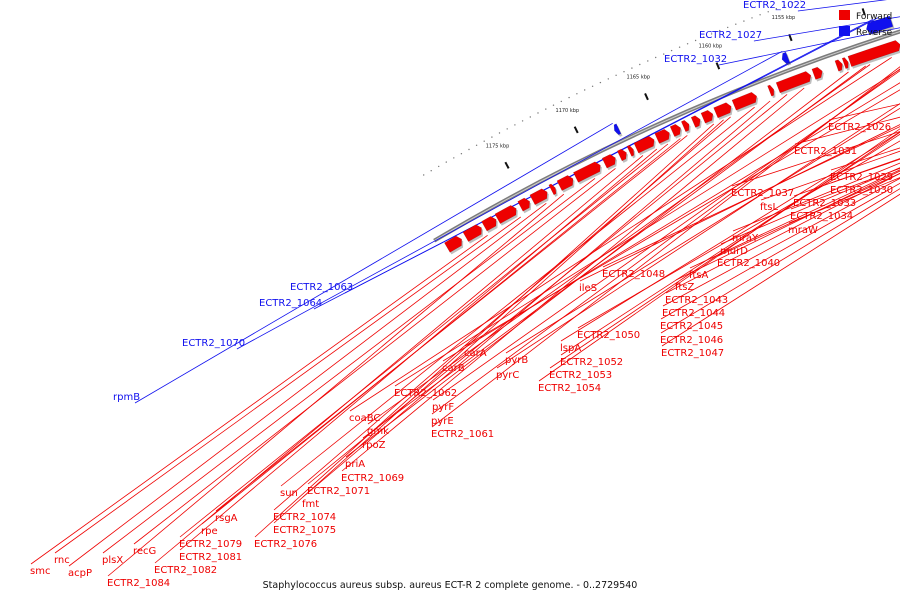 This screenshot has width=900, height=600. Describe the element at coordinates (874, 33) in the screenshot. I see `legend-reverse-label: Reverse` at that location.